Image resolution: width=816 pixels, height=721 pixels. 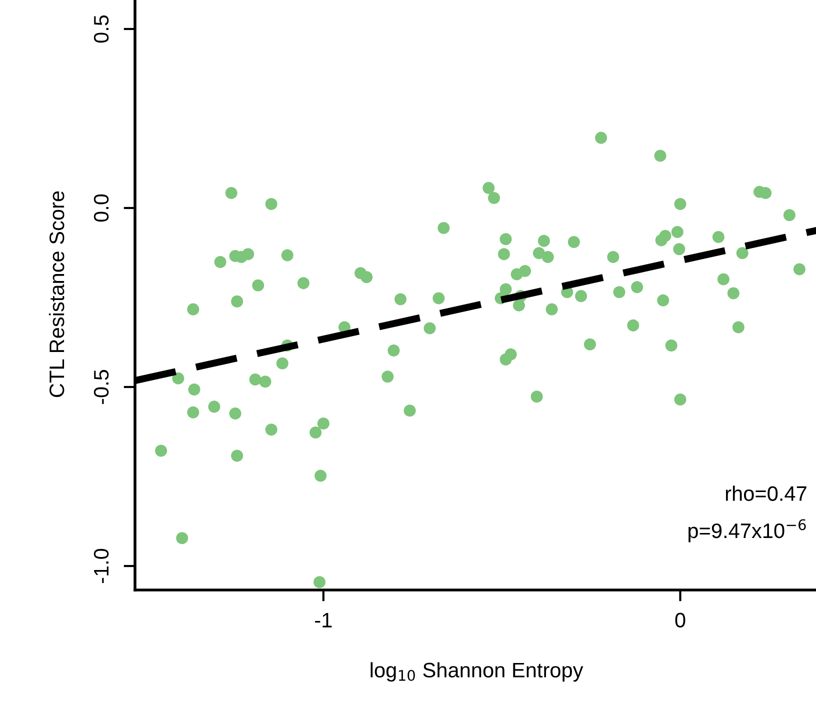 What do you see at coordinates (101, 208) in the screenshot?
I see `y-tick-label: 0.0` at bounding box center [101, 208].